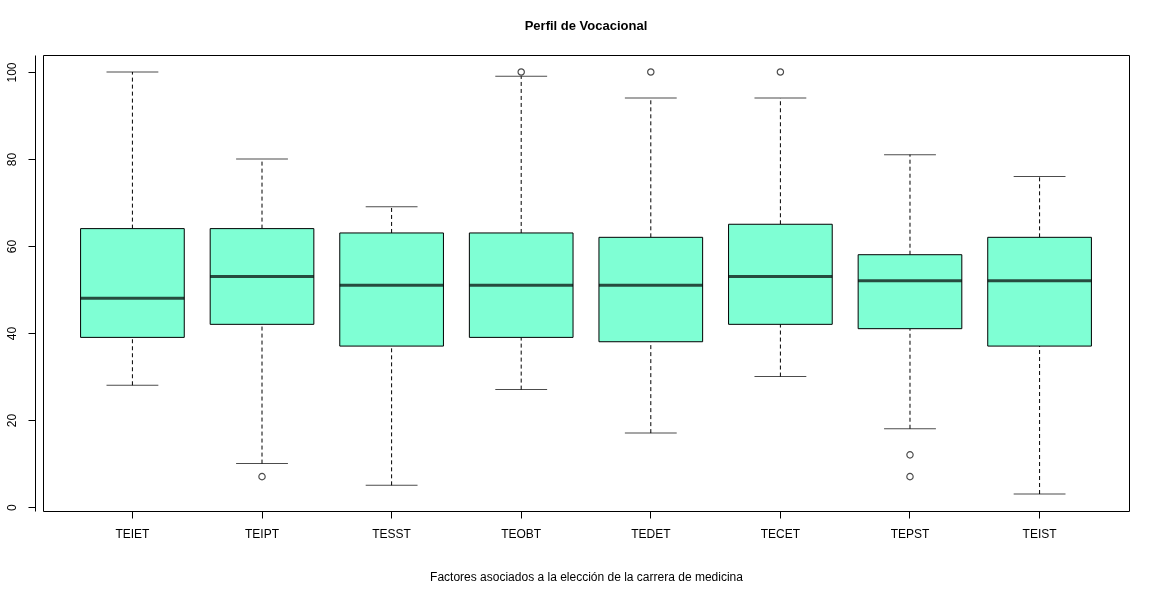 The image size is (1158, 601). What do you see at coordinates (11, 72) in the screenshot?
I see `y-tick-label: 100` at bounding box center [11, 72].